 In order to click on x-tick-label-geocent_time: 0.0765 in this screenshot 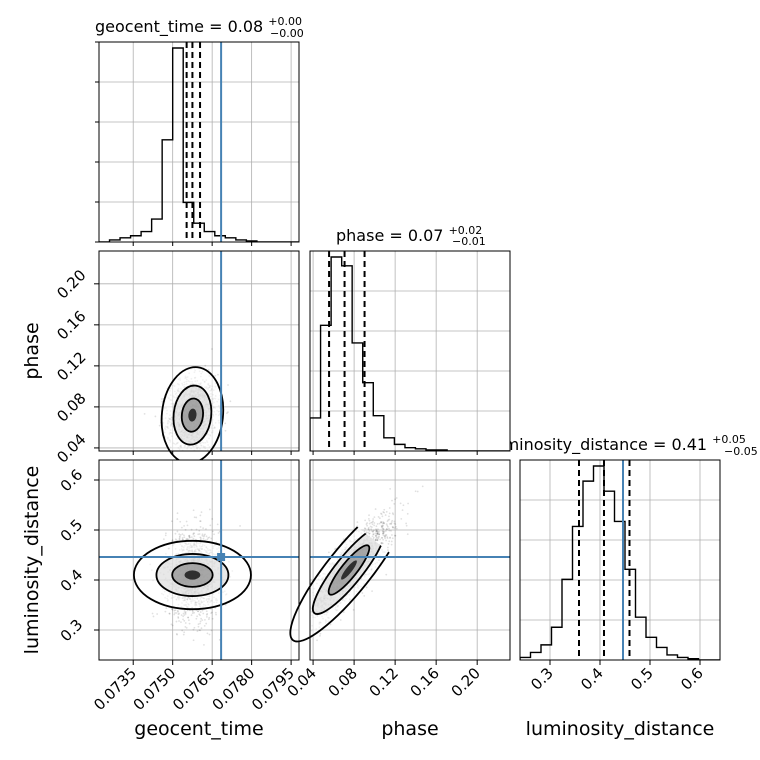, I will do `click(194, 689)`.